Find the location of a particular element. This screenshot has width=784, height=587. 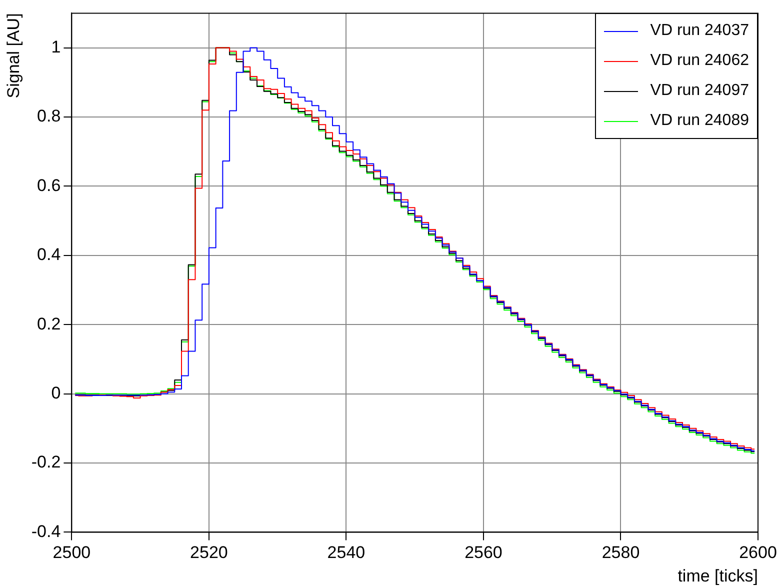

y-tick-label: 0.8 is located at coordinates (49, 116).